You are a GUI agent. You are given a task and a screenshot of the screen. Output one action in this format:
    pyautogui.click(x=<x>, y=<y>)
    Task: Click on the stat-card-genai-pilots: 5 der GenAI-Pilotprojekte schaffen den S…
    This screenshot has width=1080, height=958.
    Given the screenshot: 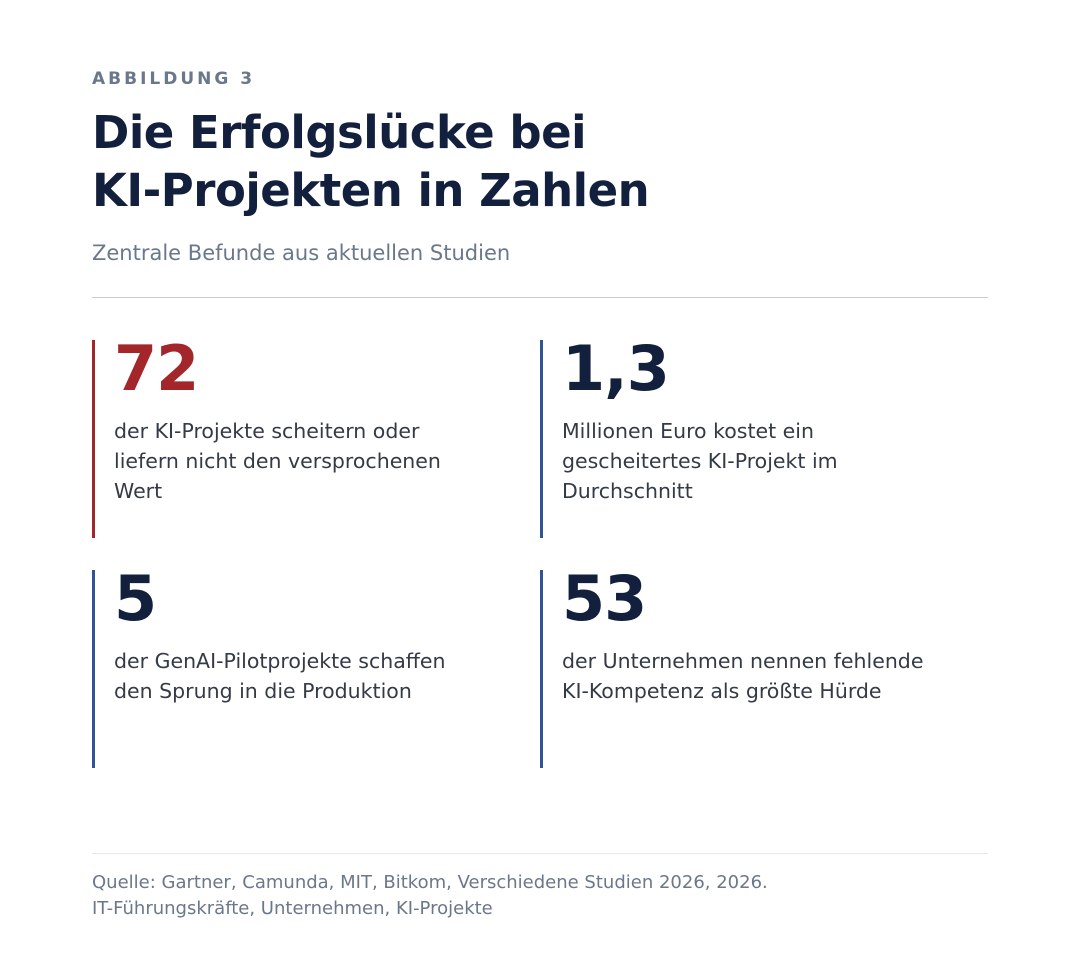 What is the action you would take?
    pyautogui.click(x=302, y=666)
    